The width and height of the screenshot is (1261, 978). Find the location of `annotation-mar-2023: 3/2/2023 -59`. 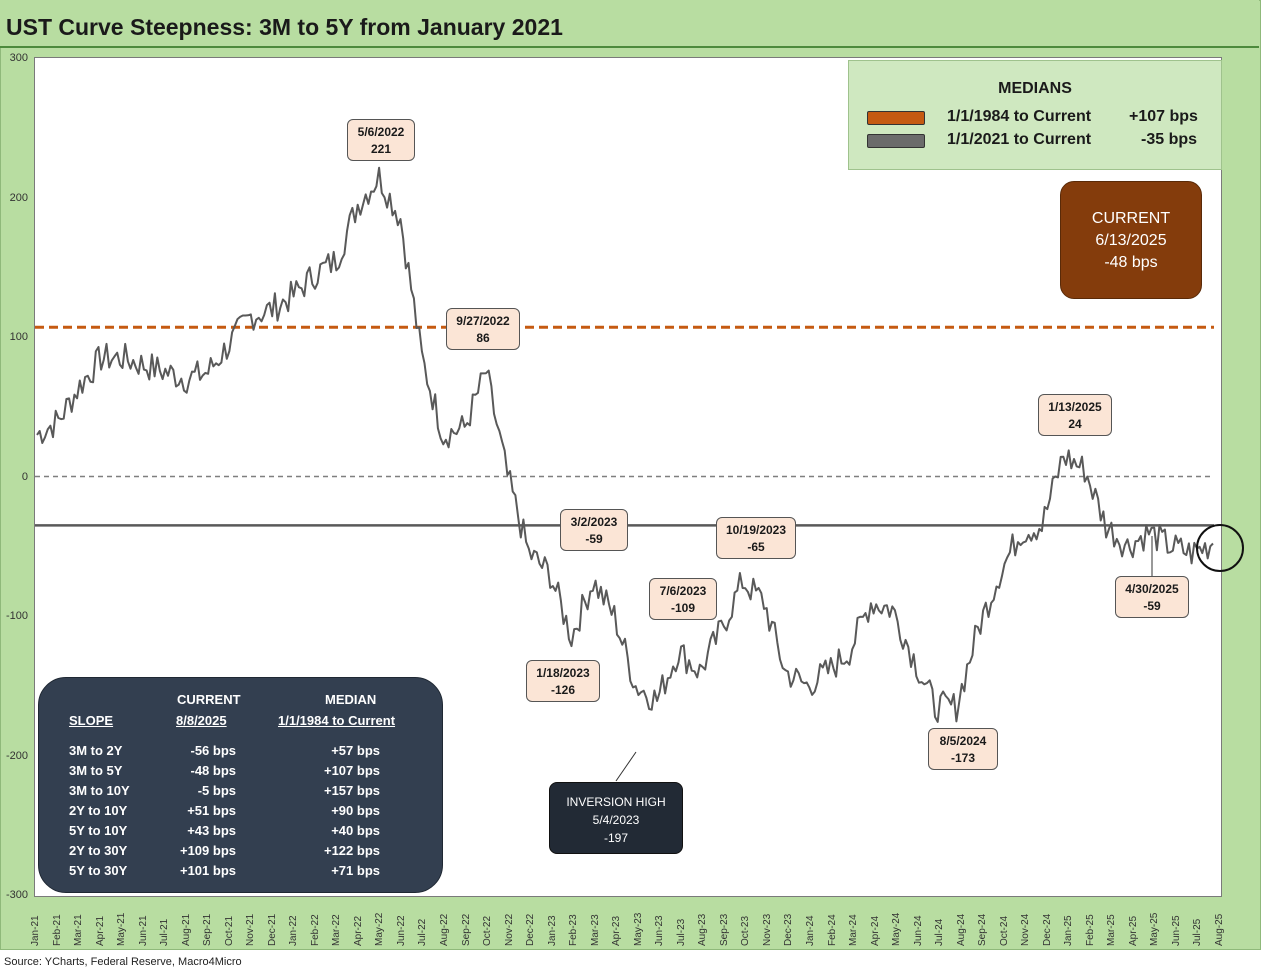

annotation-mar-2023: 3/2/2023 -59 is located at coordinates (594, 530).